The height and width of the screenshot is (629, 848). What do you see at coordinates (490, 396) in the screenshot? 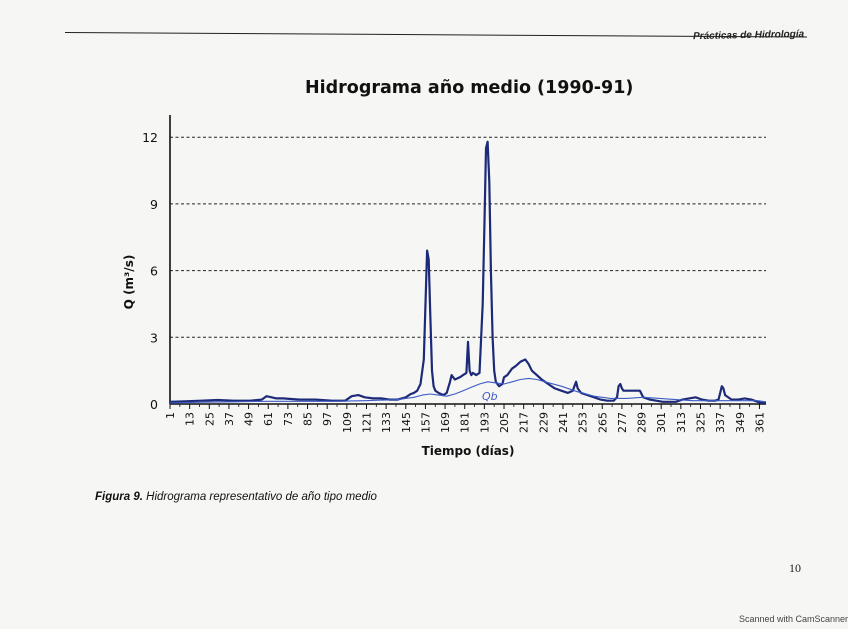
I see `baseflow-annotation: Qb` at bounding box center [490, 396].